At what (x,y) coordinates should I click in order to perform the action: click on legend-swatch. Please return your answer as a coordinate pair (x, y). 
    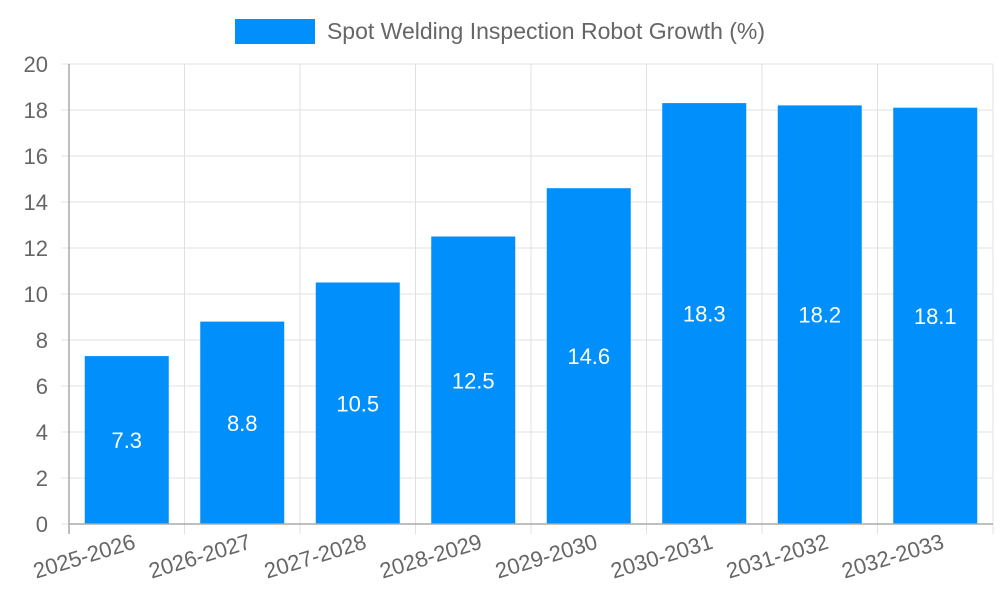
    Looking at the image, I should click on (274, 31).